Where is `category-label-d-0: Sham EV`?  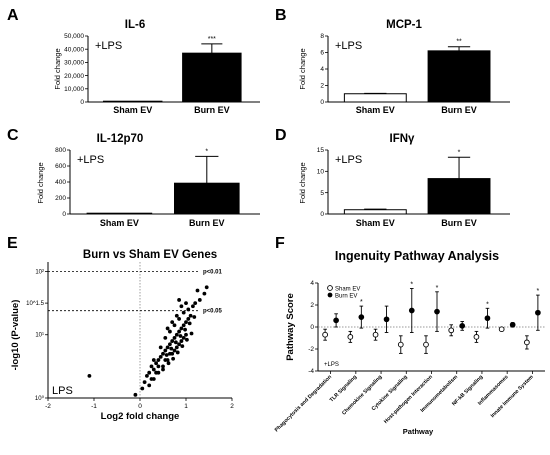 category-label-d-0: Sham EV is located at coordinates (375, 223).